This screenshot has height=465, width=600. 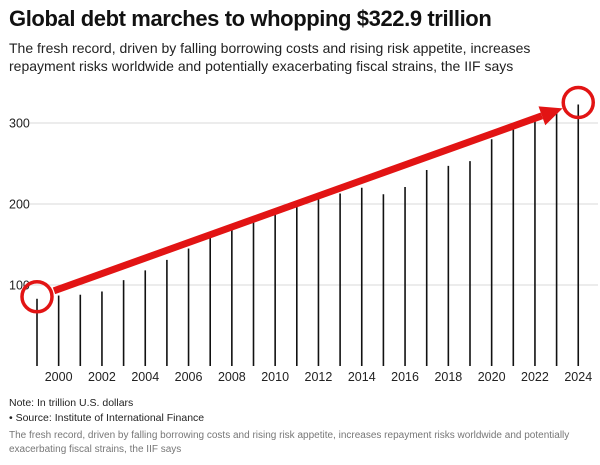 What do you see at coordinates (578, 376) in the screenshot?
I see `x-tick-label: 2024` at bounding box center [578, 376].